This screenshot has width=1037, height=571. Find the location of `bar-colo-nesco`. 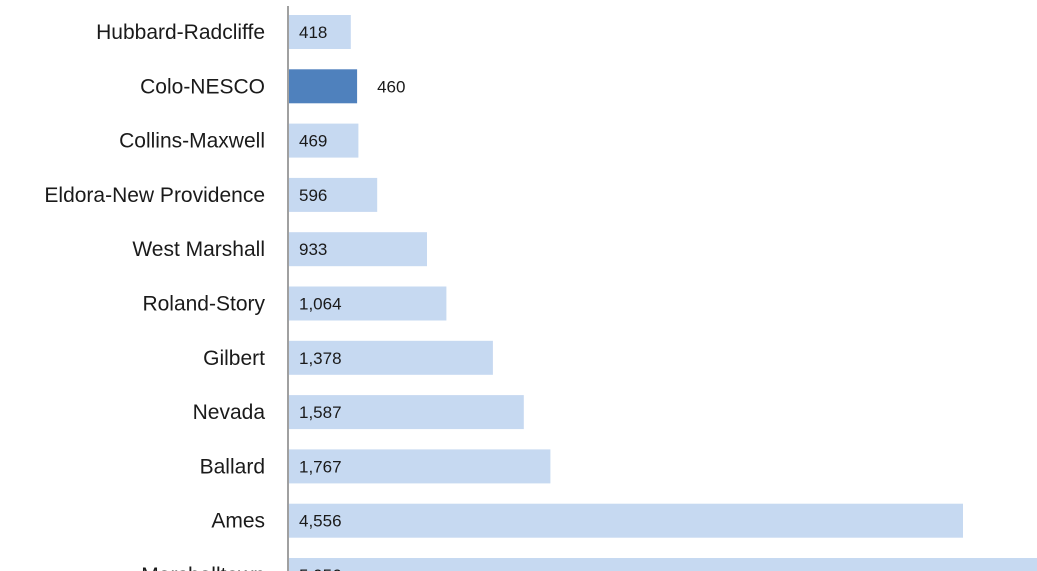

bar-colo-nesco is located at coordinates (323, 86).